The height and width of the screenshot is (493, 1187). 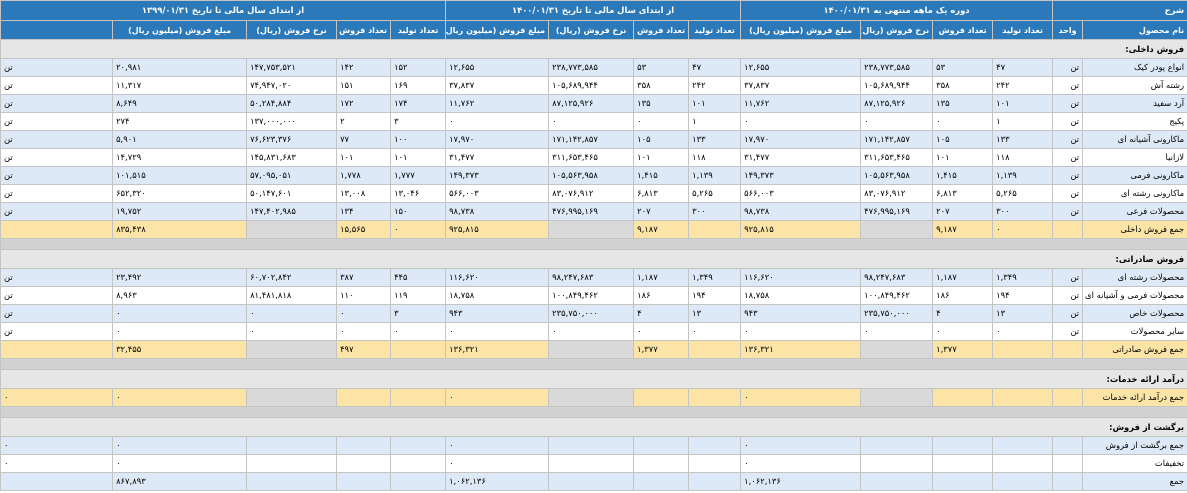 I want to click on p2-sales-count-cell: ۱۳۵, so click(x=661, y=103).